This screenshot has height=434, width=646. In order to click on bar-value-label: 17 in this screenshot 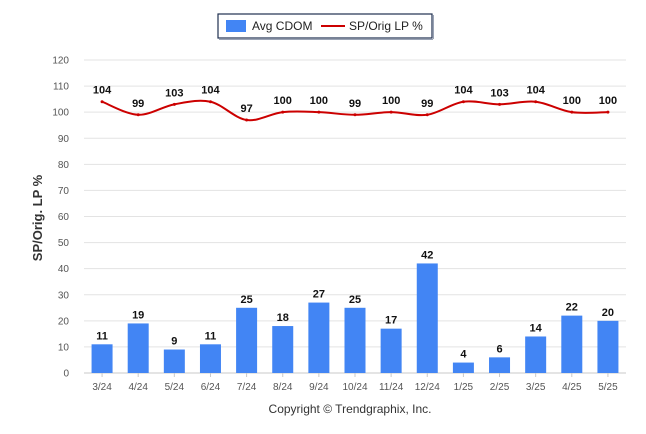, I will do `click(391, 321)`.